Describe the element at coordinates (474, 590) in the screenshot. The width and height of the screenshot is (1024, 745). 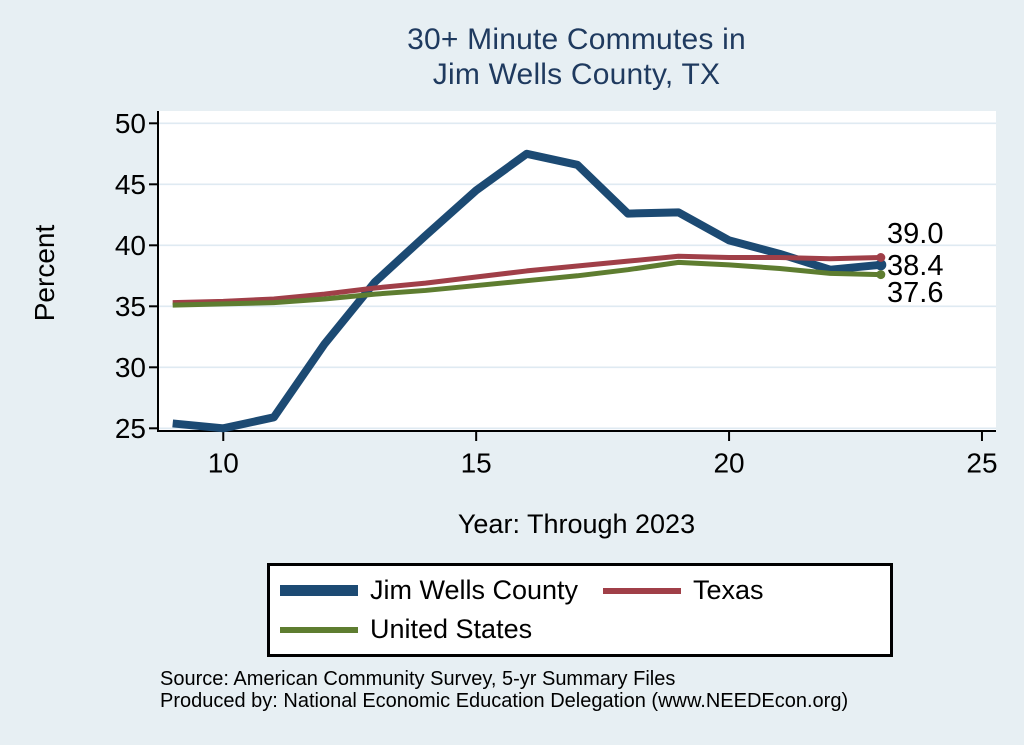
I see `legend-label: Jim Wells County` at that location.